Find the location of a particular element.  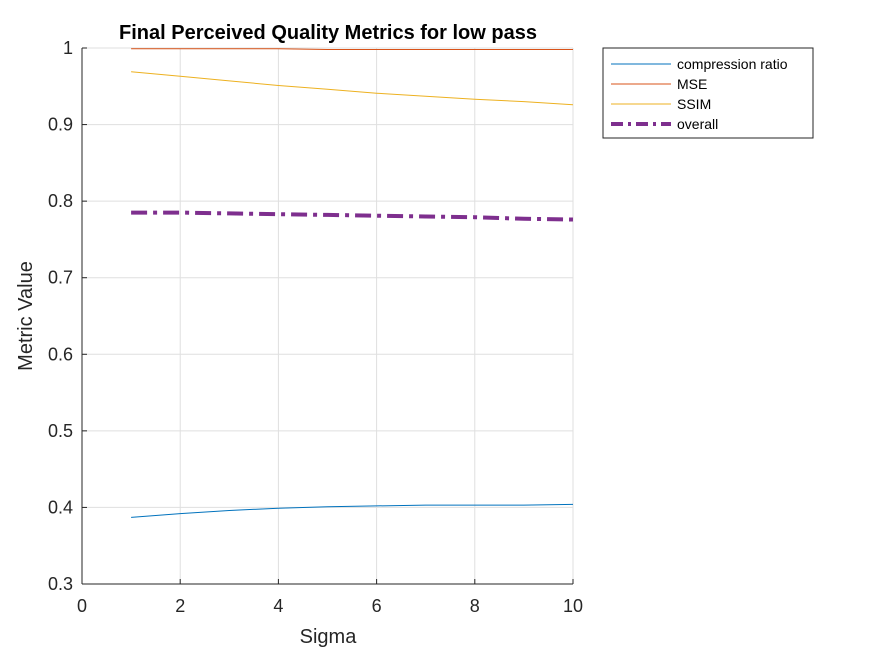

series-line-overall is located at coordinates (352, 216).